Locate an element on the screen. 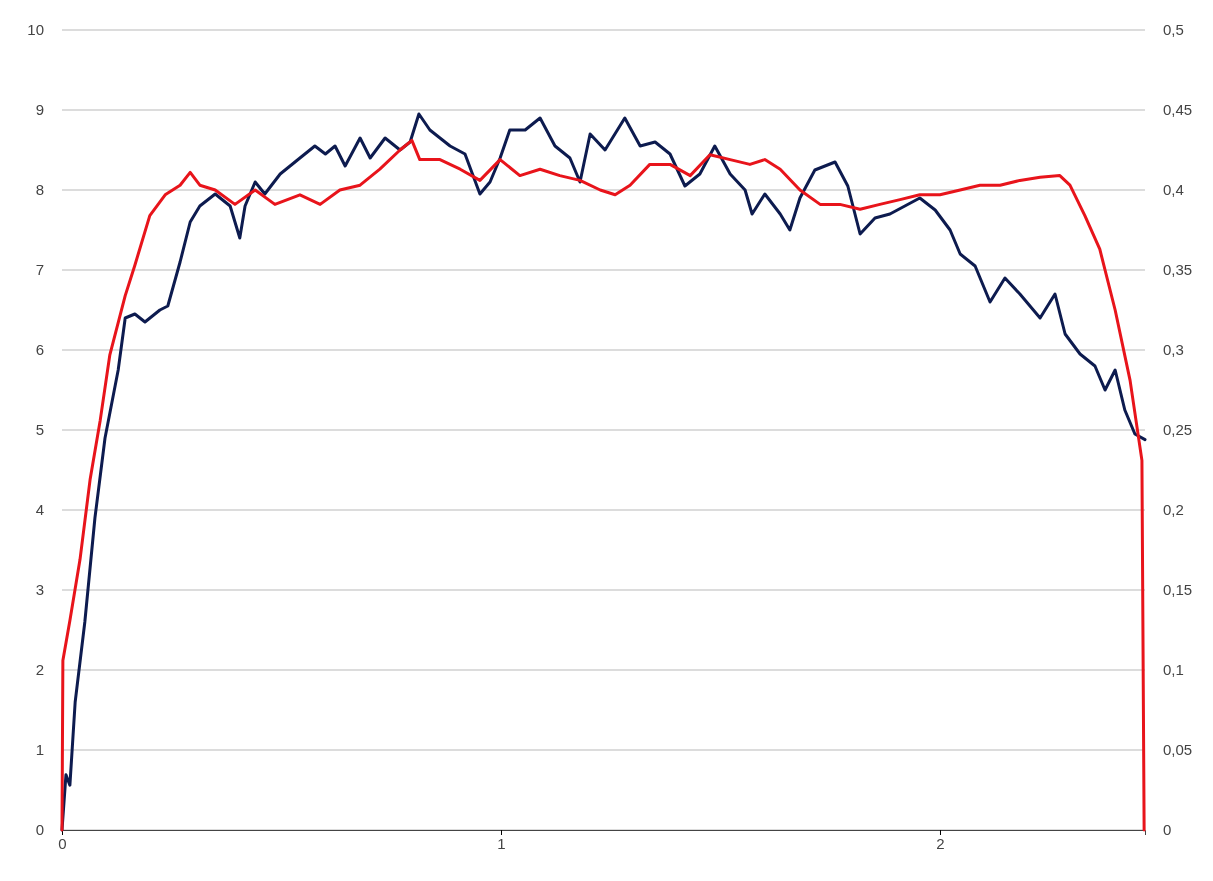 Image resolution: width=1213 pixels, height=881 pixels. y2-tick-label: 0,35 is located at coordinates (1178, 270).